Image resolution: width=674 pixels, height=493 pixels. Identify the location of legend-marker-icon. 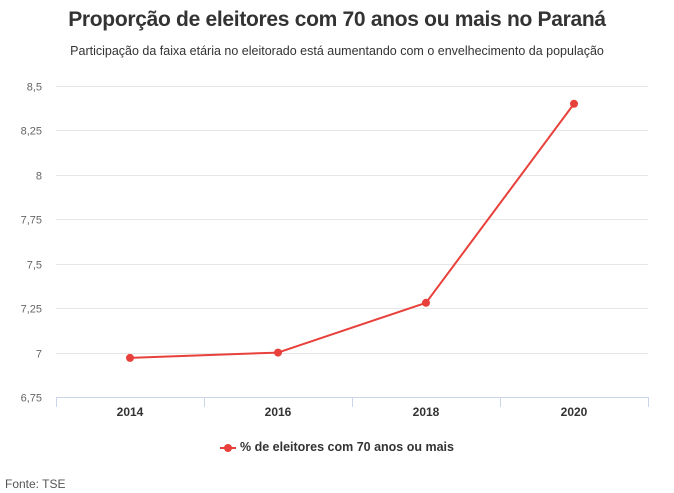
(228, 448).